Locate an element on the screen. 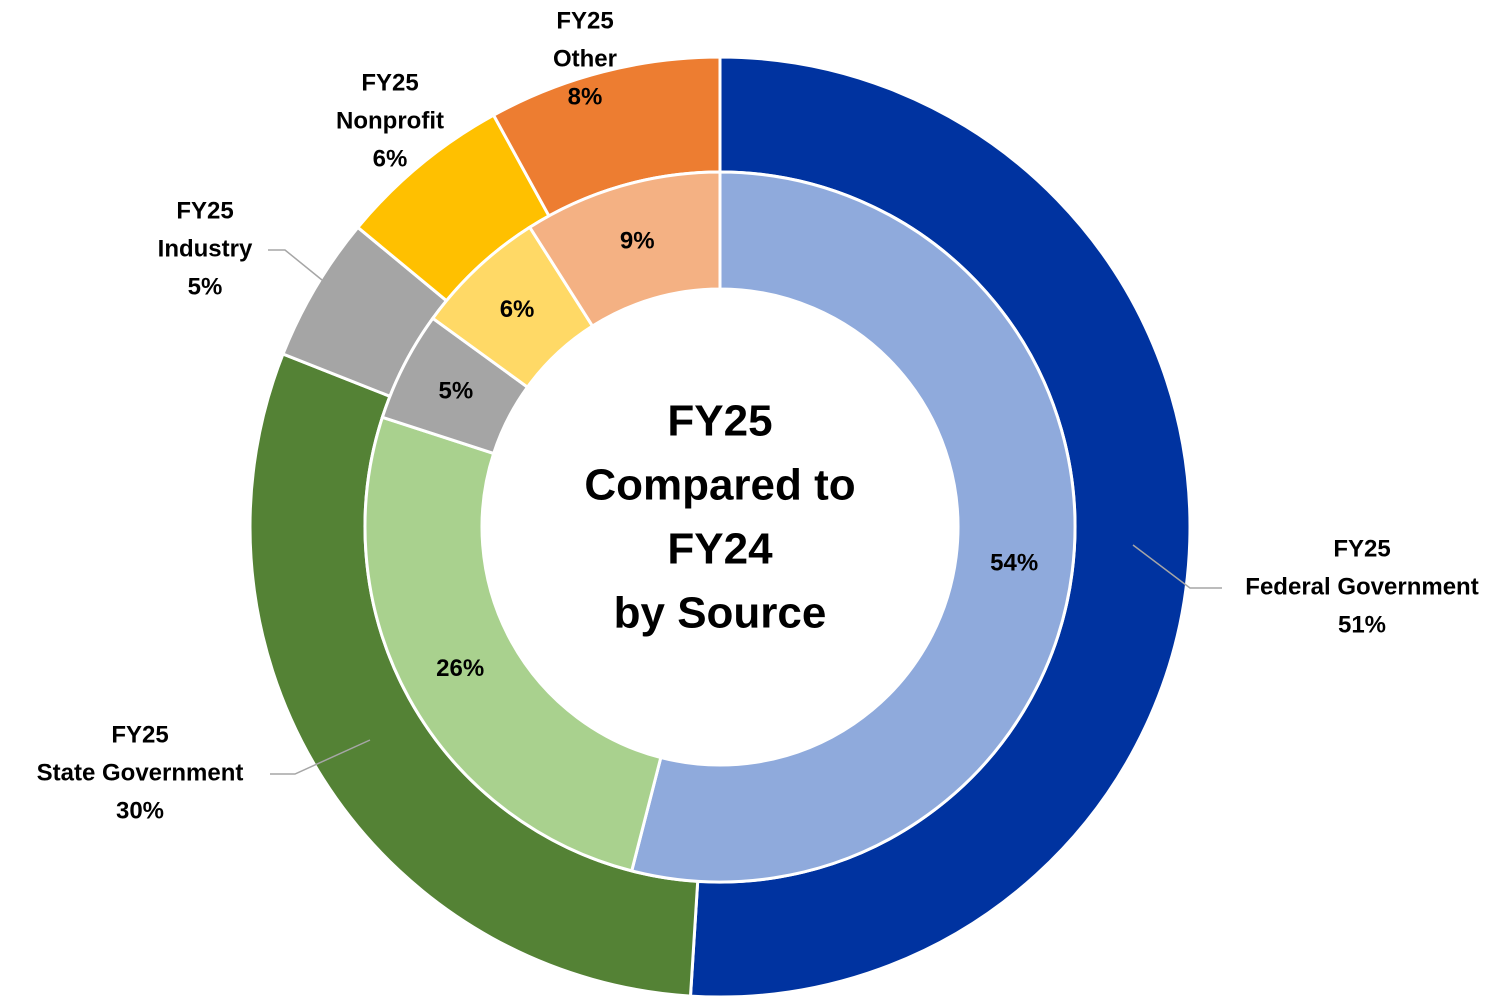 This screenshot has height=1002, width=1512. chart-title: FY25 is located at coordinates (719, 421).